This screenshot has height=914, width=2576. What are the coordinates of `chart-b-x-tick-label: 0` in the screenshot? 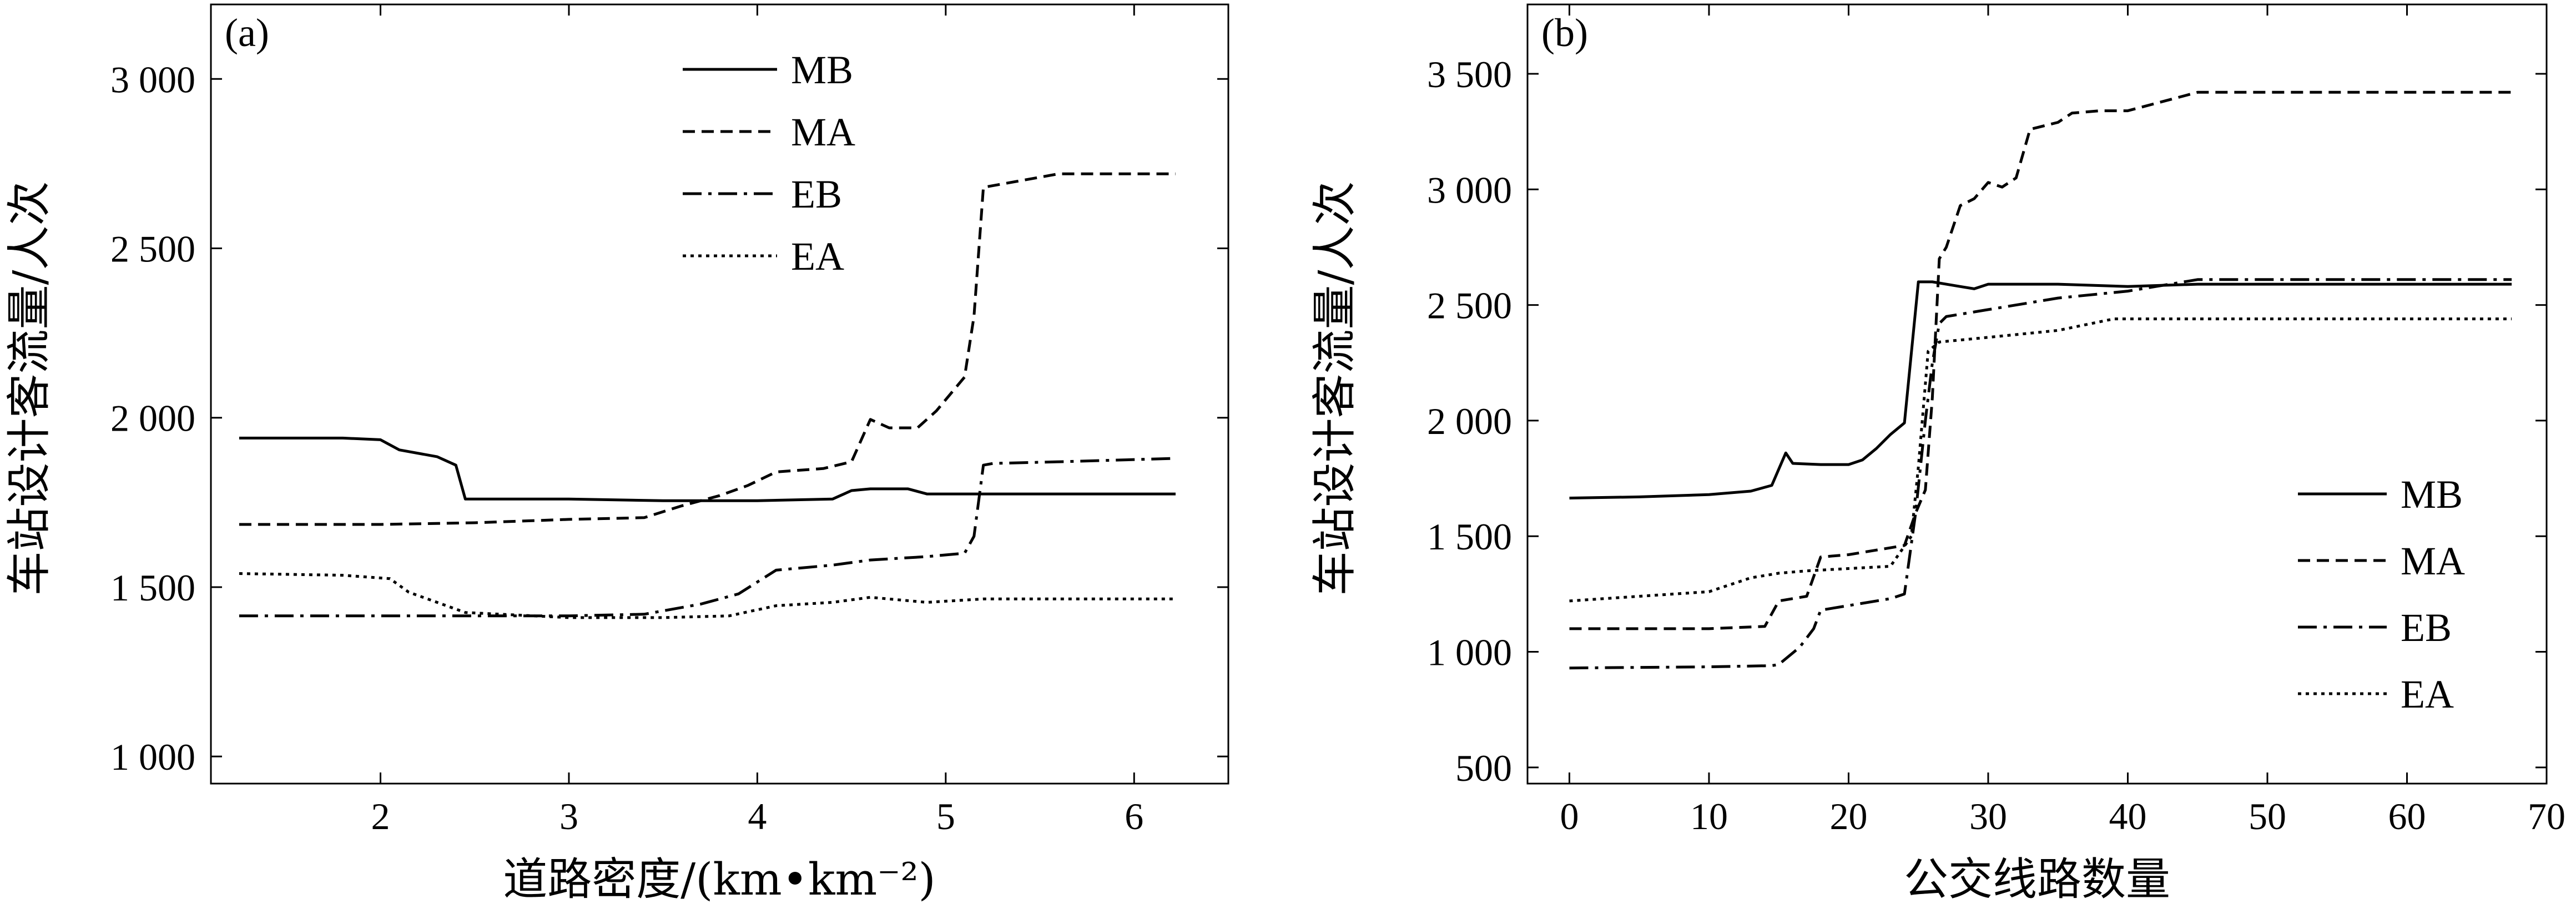 It's located at (1570, 816).